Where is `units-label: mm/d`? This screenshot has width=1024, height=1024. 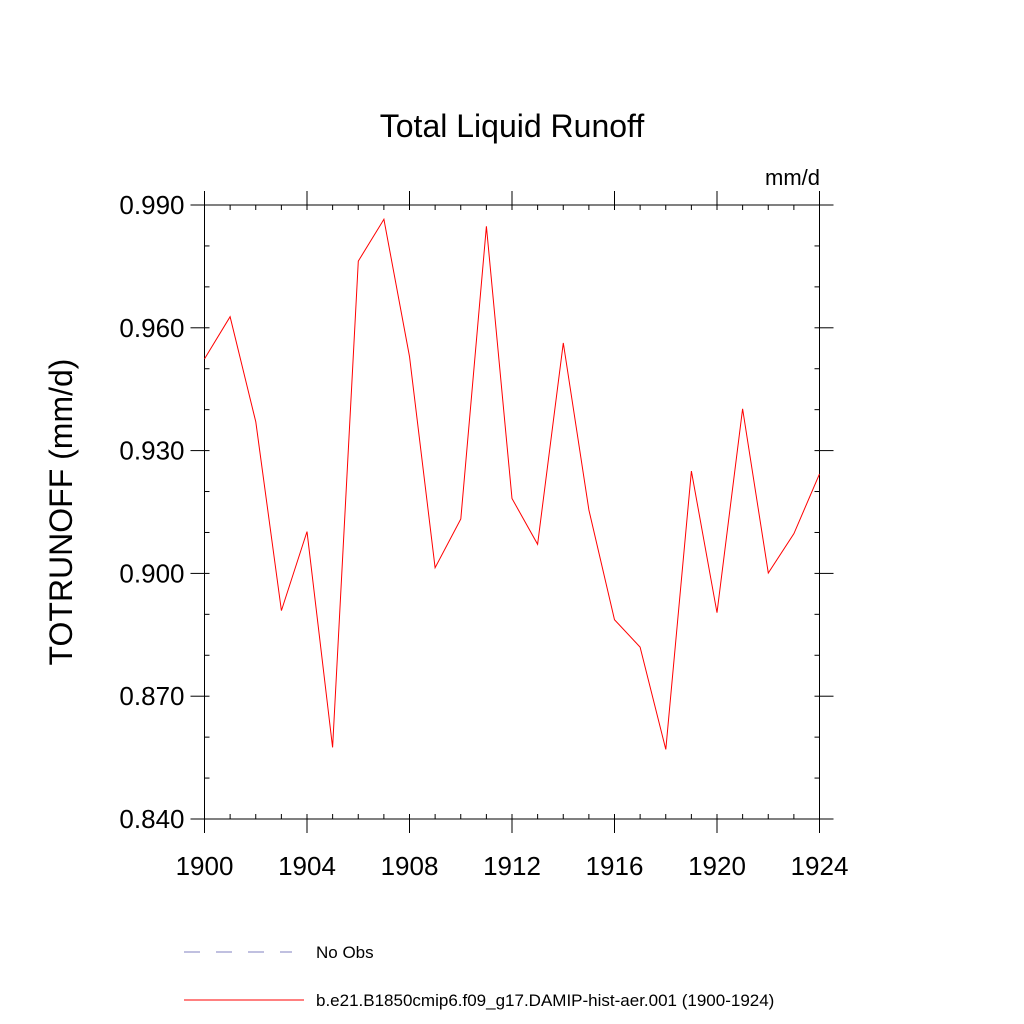 units-label: mm/d is located at coordinates (792, 177).